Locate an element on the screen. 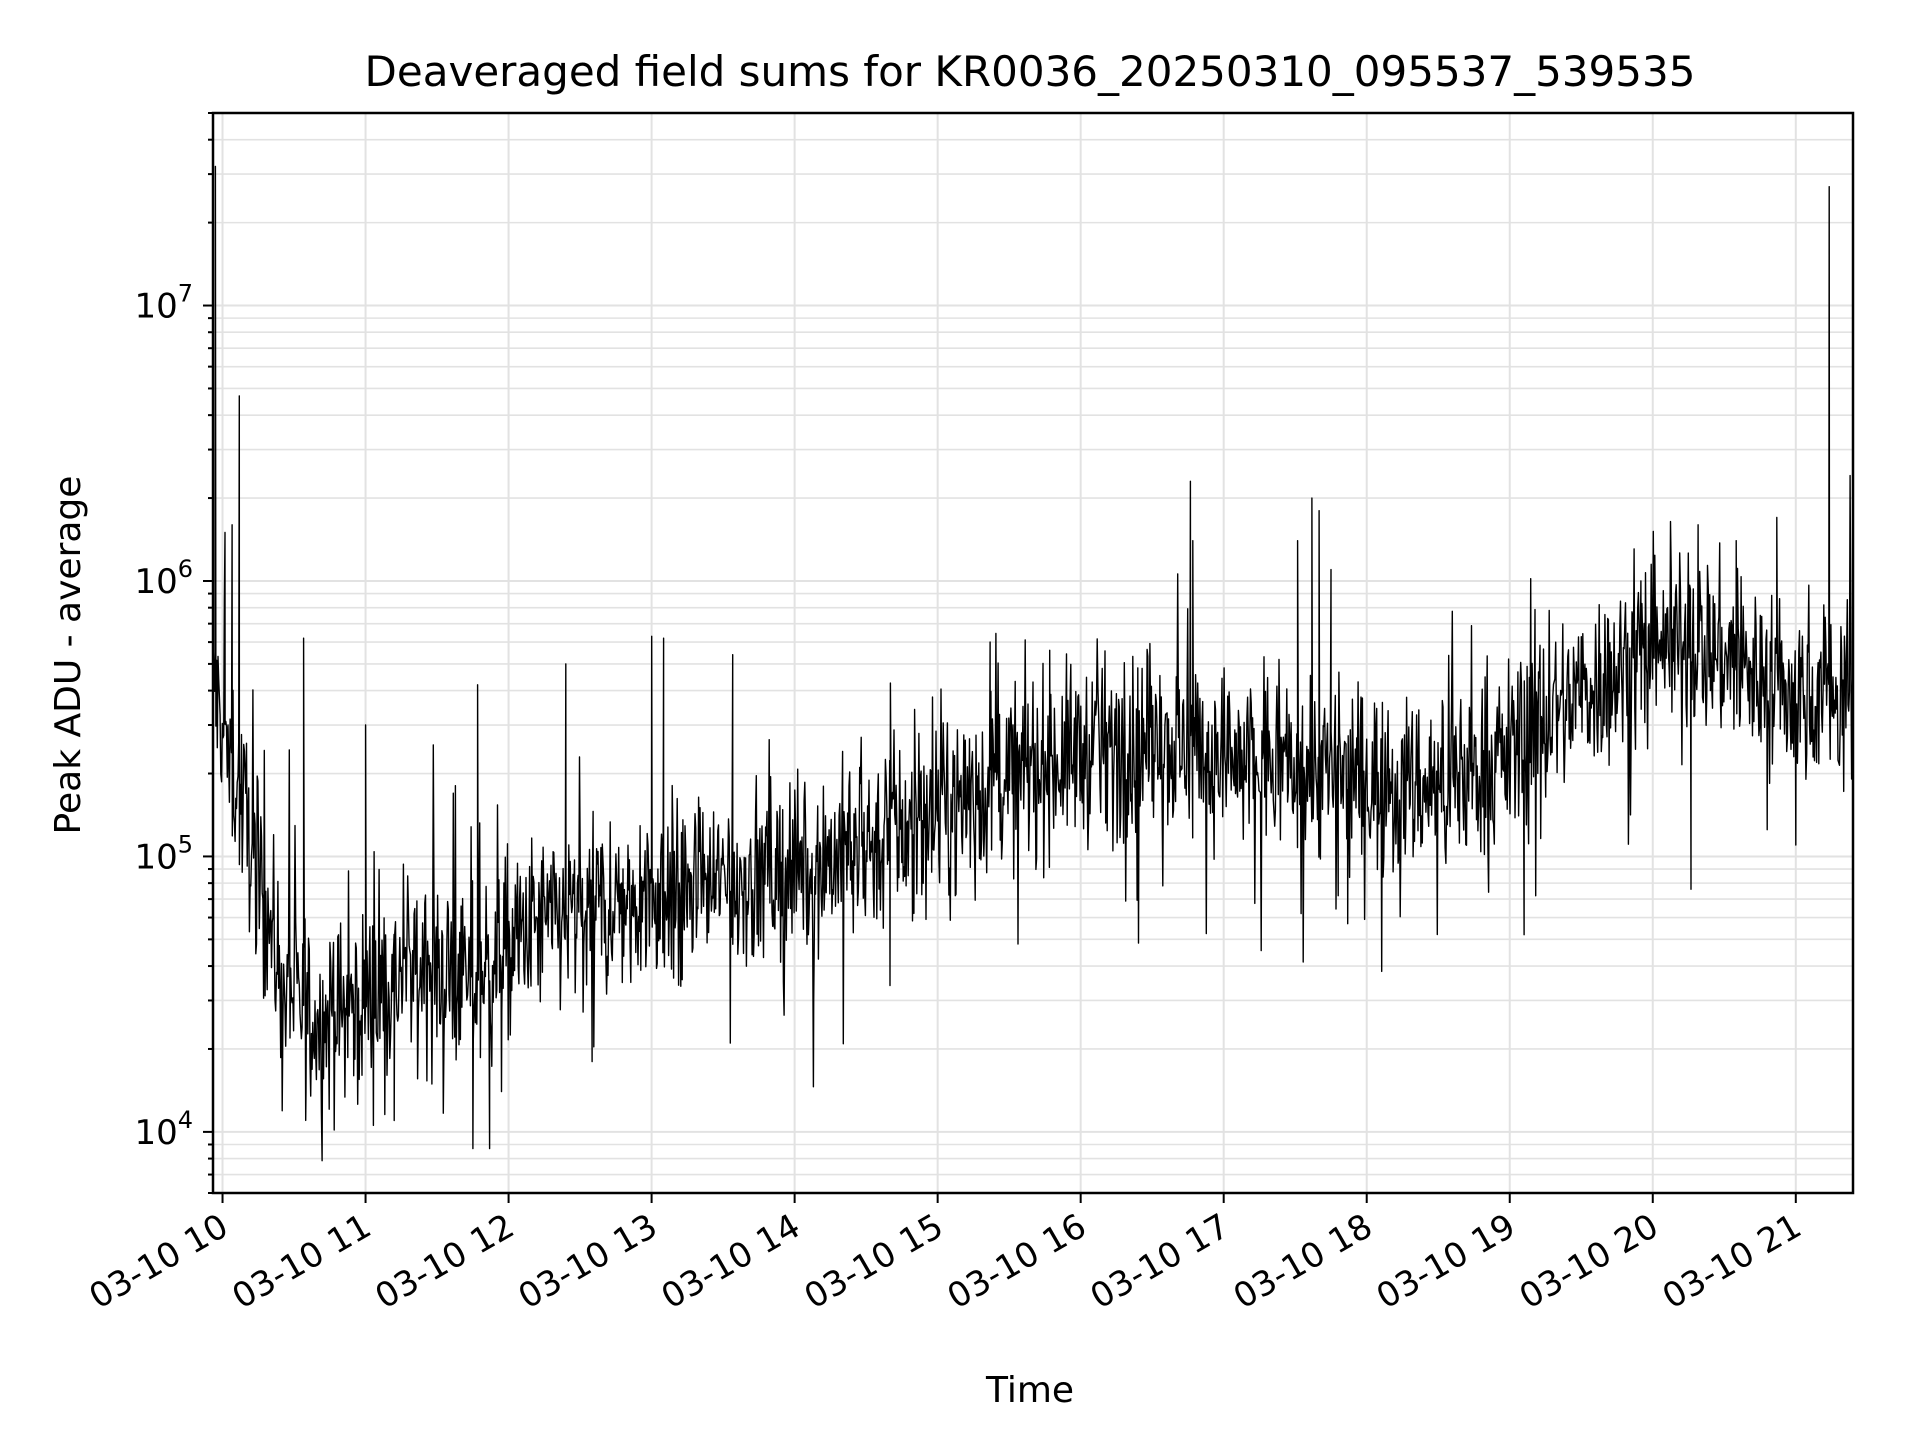  y-tick-exponent: 5 is located at coordinates (185, 844).